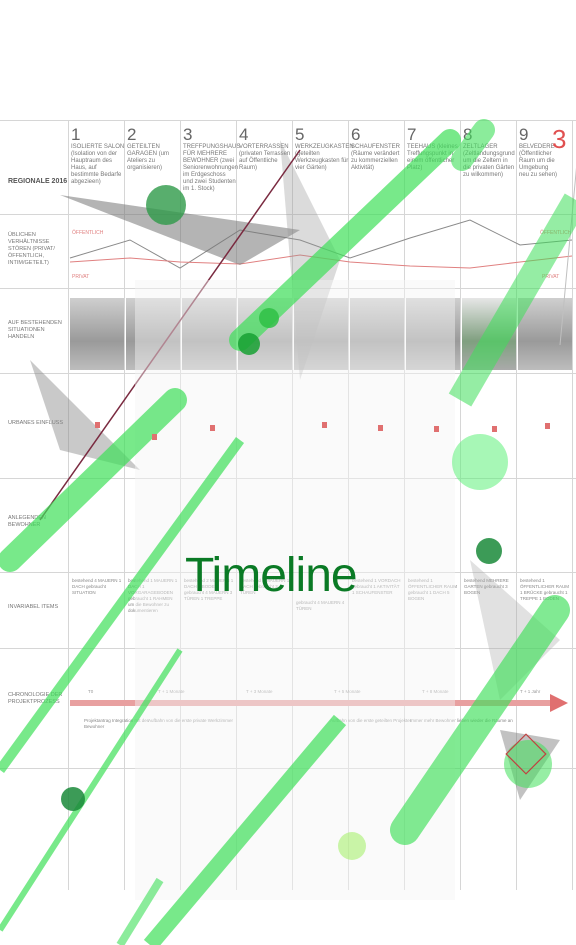 The height and width of the screenshot is (945, 576). Describe the element at coordinates (460, 505) in the screenshot. I see `grid-col7` at that location.